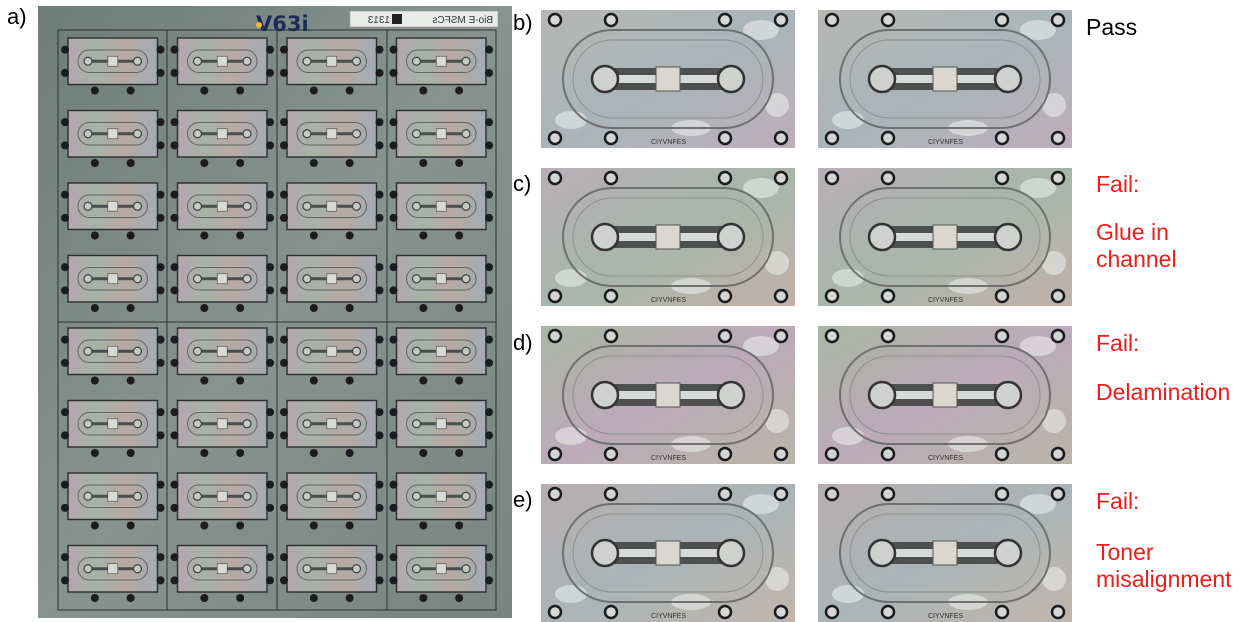 This screenshot has width=1252, height=622. Describe the element at coordinates (523, 22) in the screenshot. I see `panel-label-b: b)` at that location.